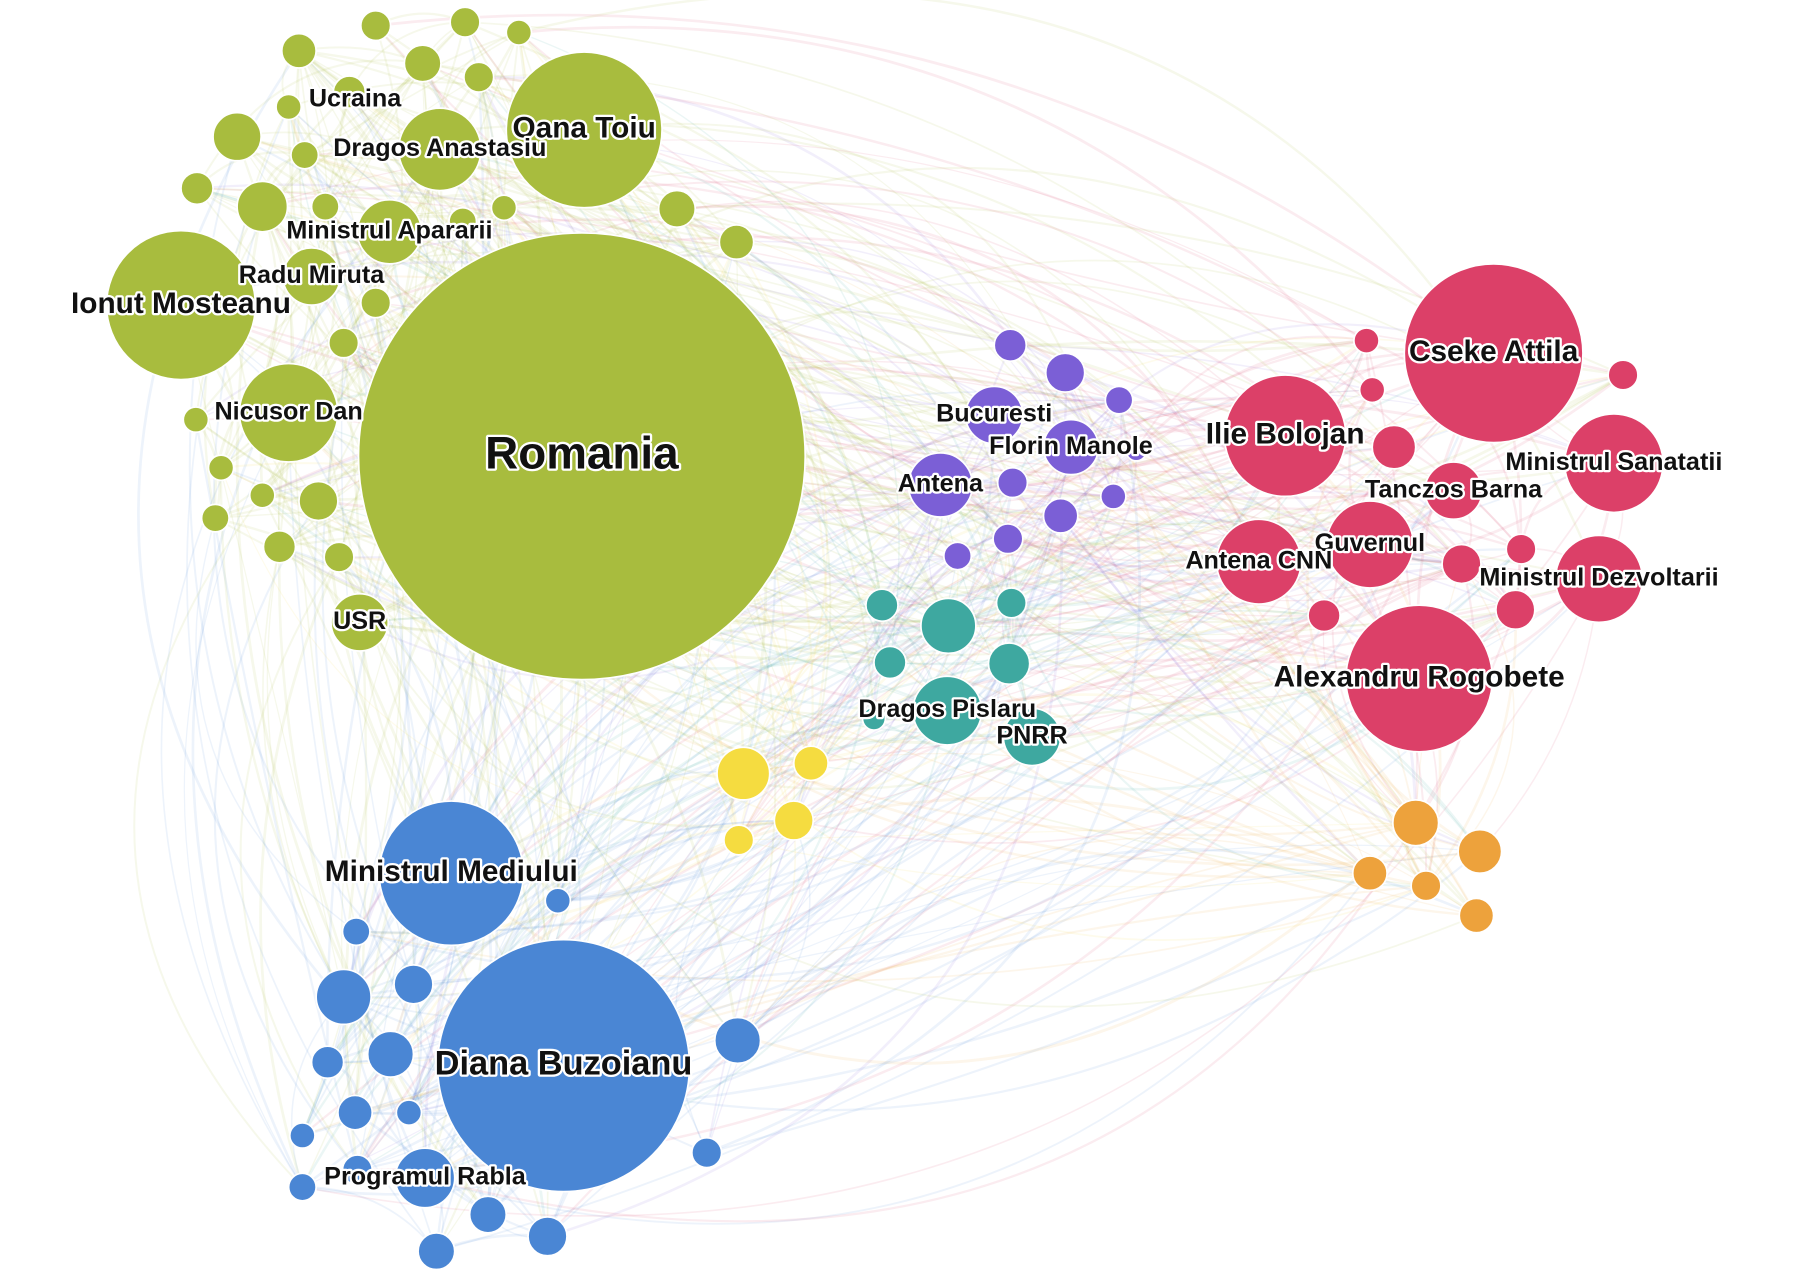  Describe the element at coordinates (564, 1064) in the screenshot. I see `node-label: Diana Buzoianu` at that location.